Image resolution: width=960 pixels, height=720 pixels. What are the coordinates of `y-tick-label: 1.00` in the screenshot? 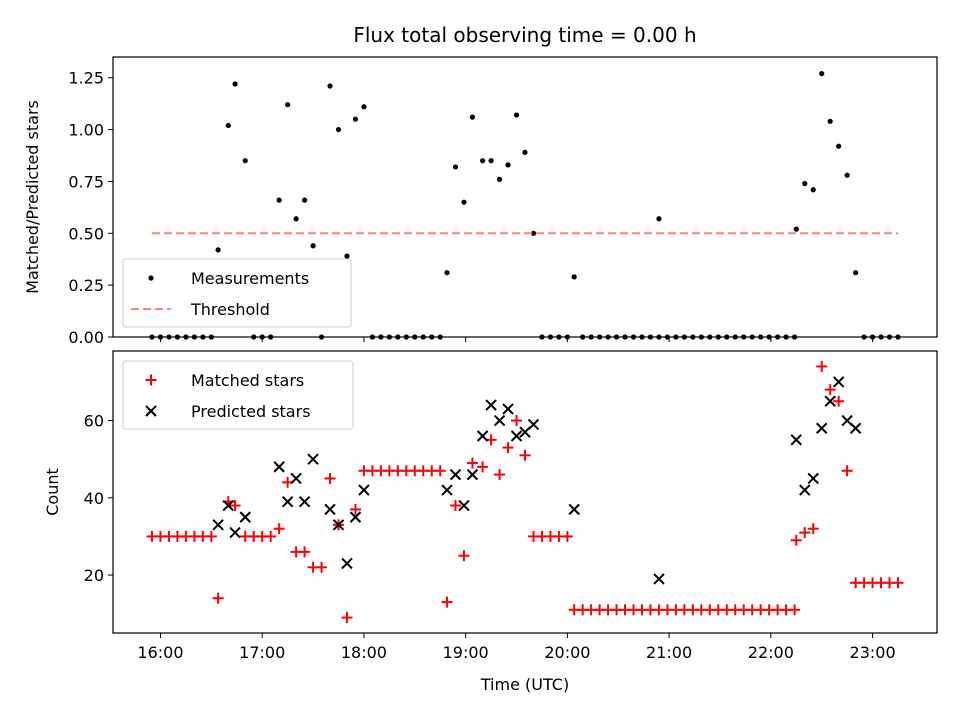 It's located at (86, 130).